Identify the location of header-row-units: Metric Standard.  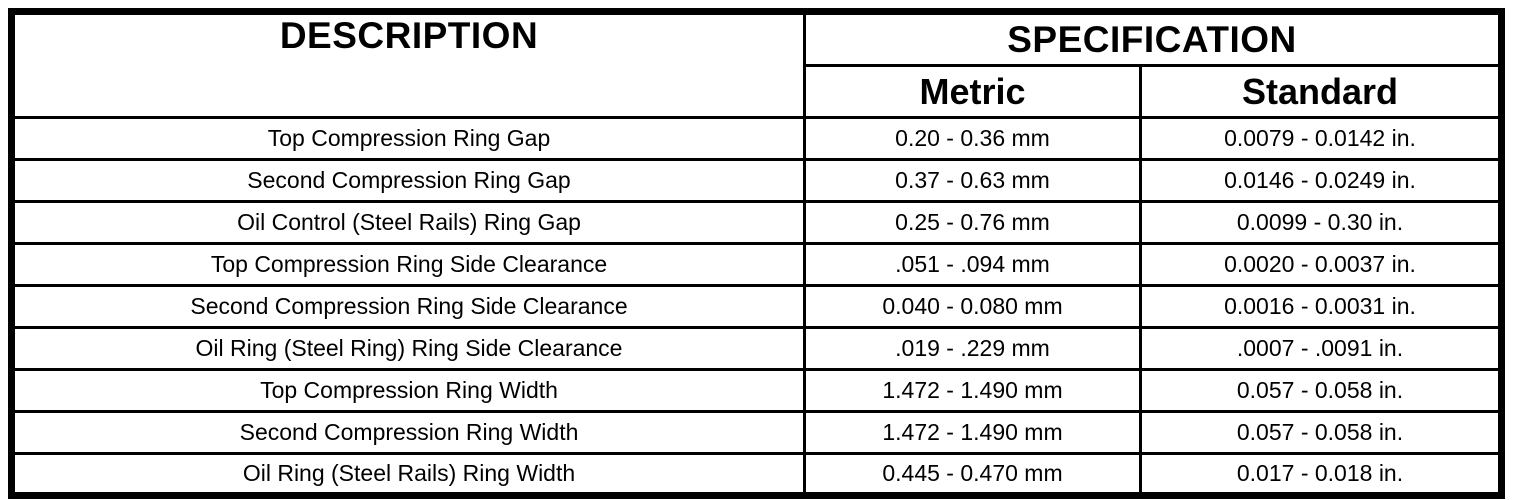
(757, 91).